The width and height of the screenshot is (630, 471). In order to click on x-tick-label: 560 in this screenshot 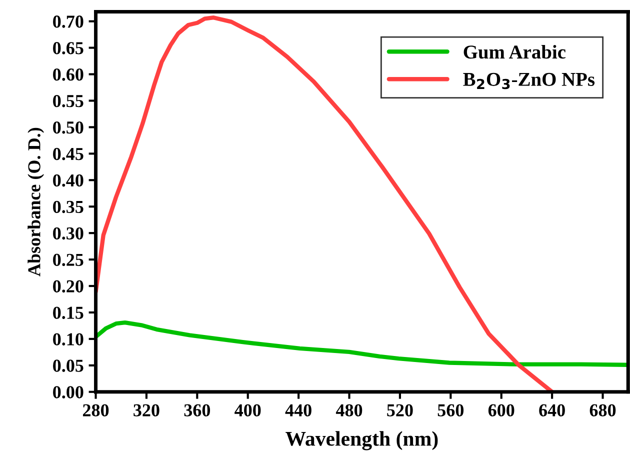, I will do `click(451, 410)`.